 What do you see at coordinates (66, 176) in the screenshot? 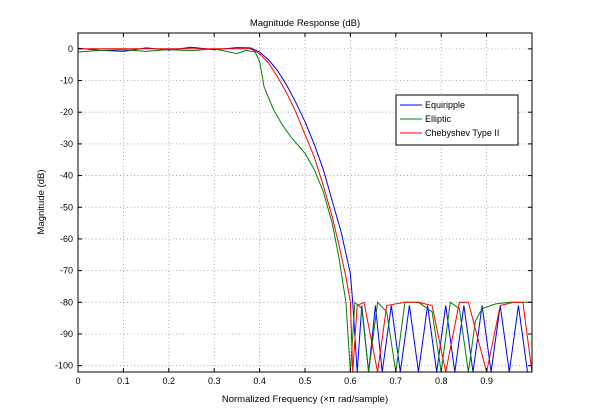
I see `y-tick-label: -40` at bounding box center [66, 176].